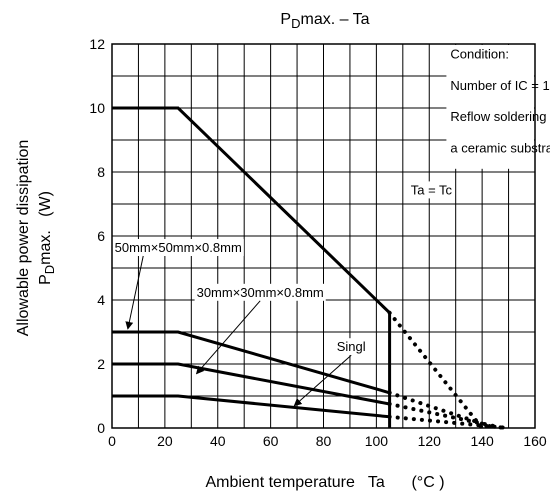 Image resolution: width=550 pixels, height=501 pixels. What do you see at coordinates (499, 85) in the screenshot?
I see `condition-line-2: Number of IC = 1` at bounding box center [499, 85].